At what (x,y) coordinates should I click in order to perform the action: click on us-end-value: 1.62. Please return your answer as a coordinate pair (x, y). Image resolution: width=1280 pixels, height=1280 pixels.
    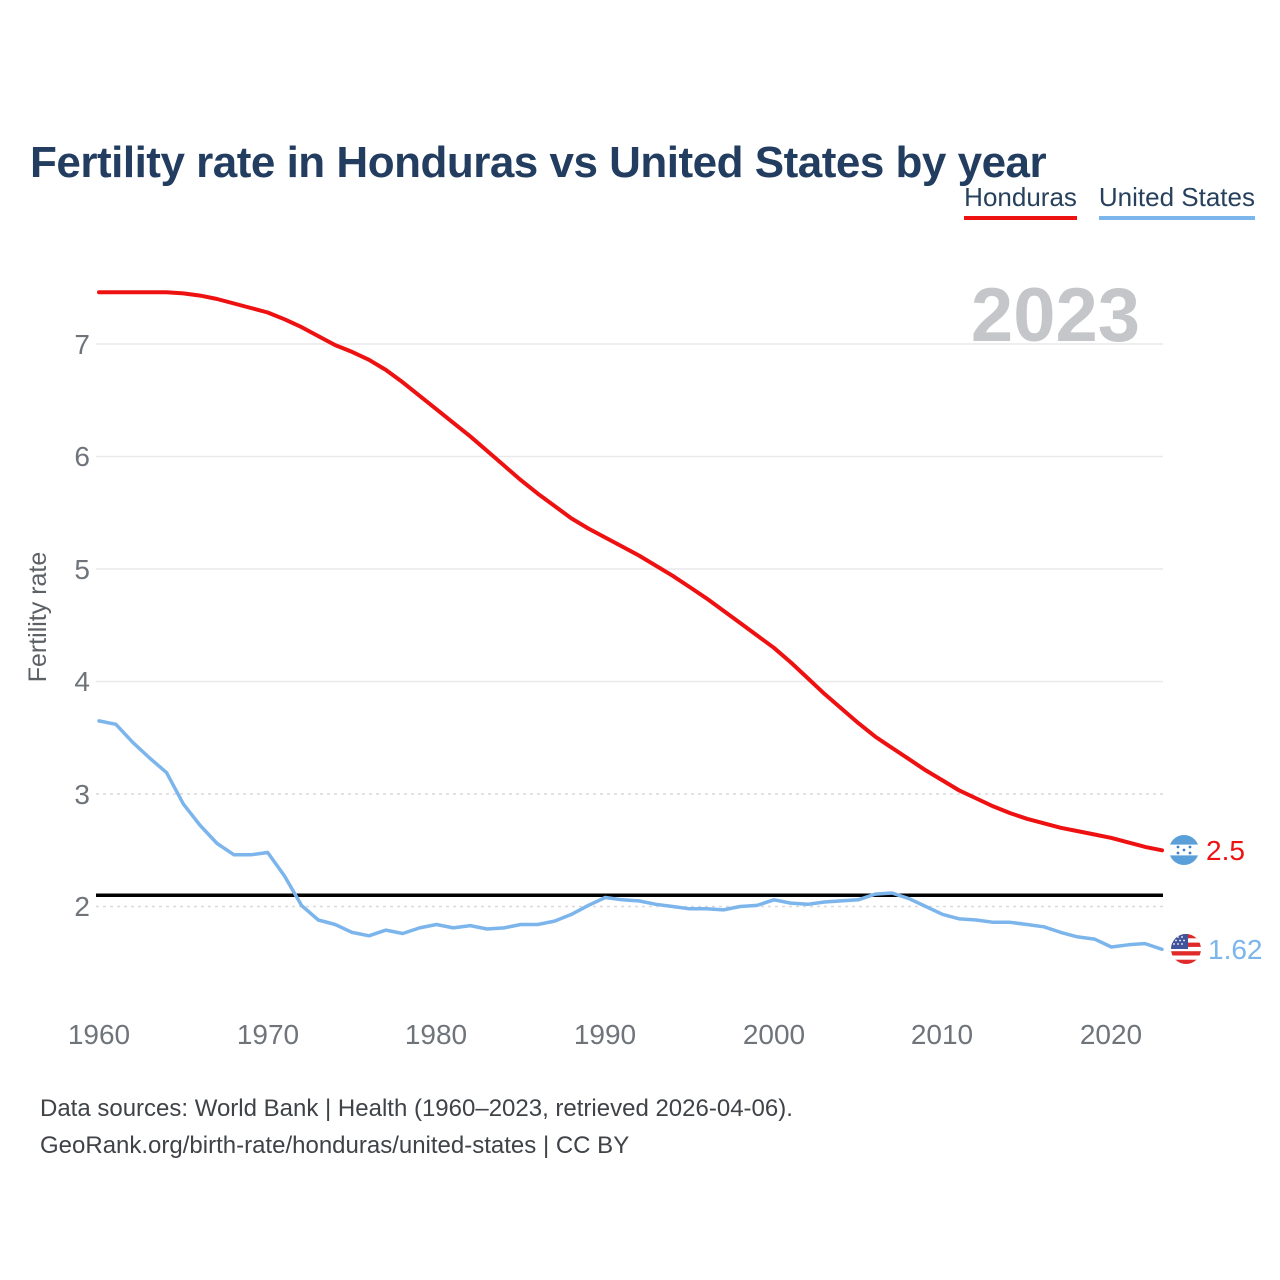
    Looking at the image, I should click on (1235, 949).